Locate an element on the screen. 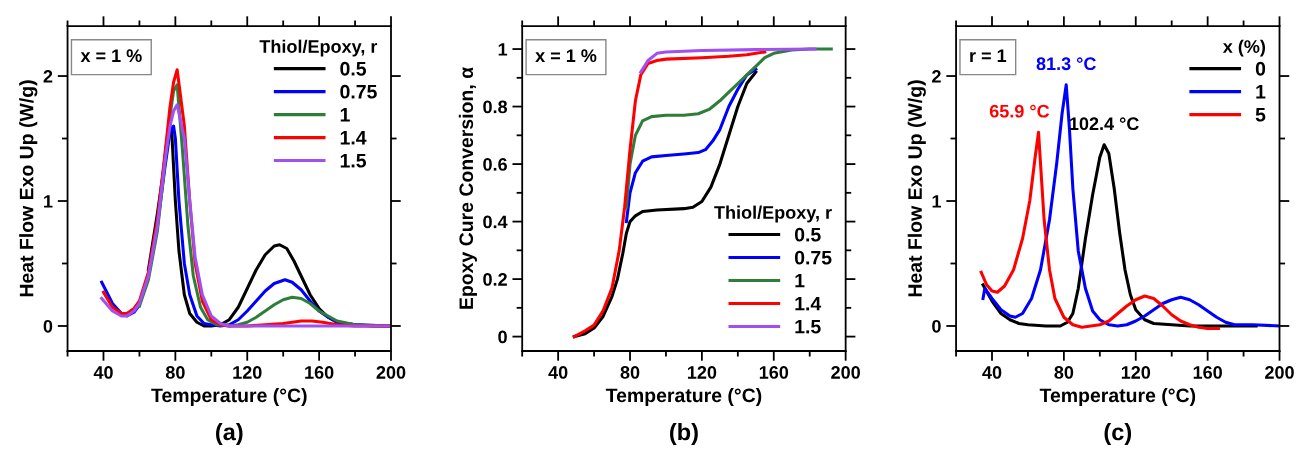  text: (b) is located at coordinates (684, 434).